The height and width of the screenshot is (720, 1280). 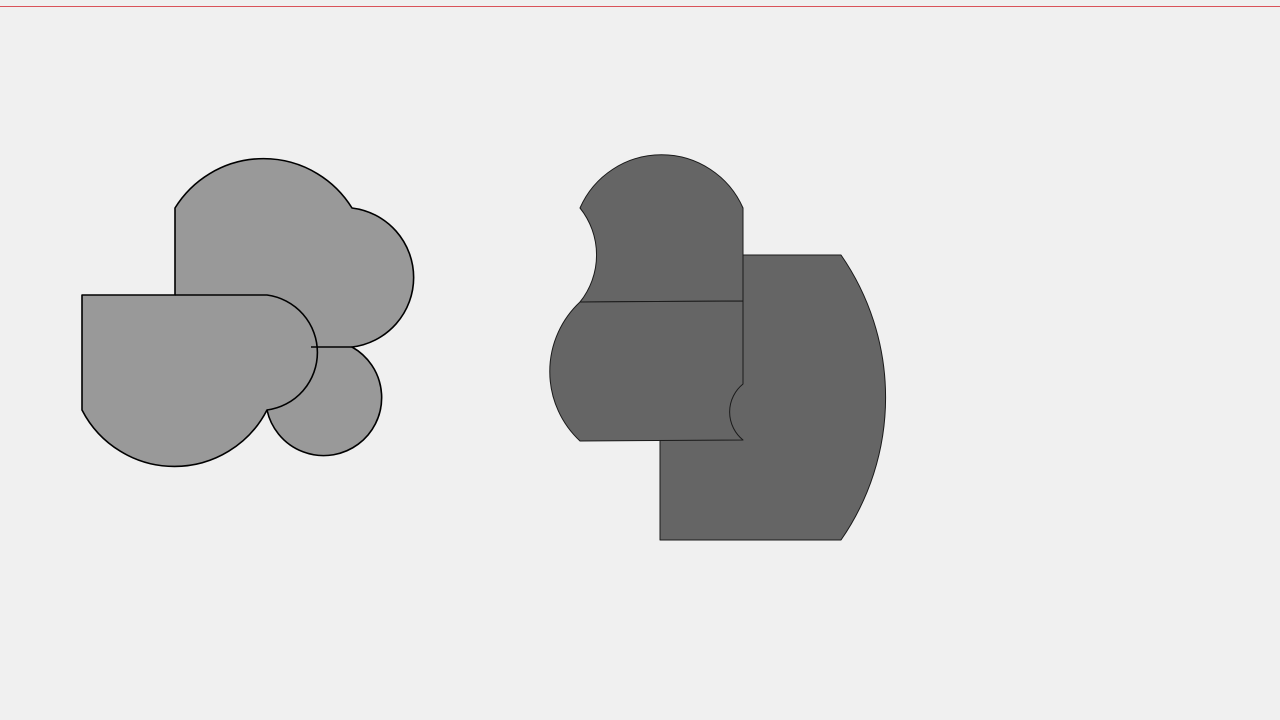 What do you see at coordinates (247, 352) in the screenshot?
I see `target-seam-half-disc` at bounding box center [247, 352].